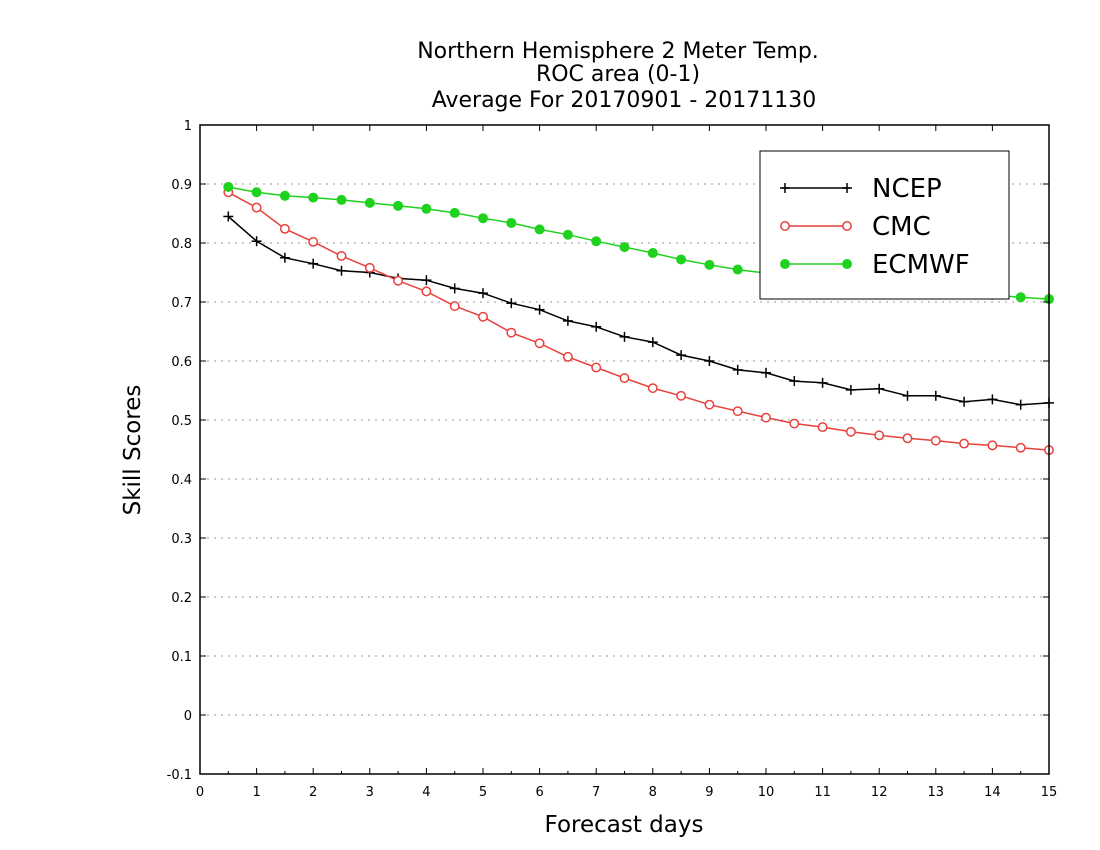  I want to click on y-tick-label: 0.9, so click(181, 185).